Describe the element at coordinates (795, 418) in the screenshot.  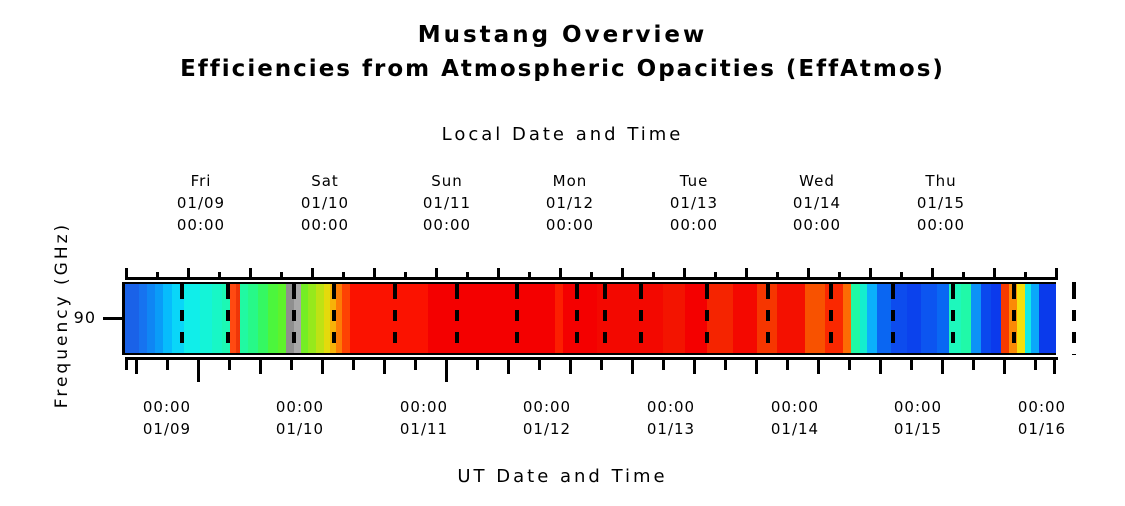
I see `bottom-tick-label: 00:00 01/14` at that location.